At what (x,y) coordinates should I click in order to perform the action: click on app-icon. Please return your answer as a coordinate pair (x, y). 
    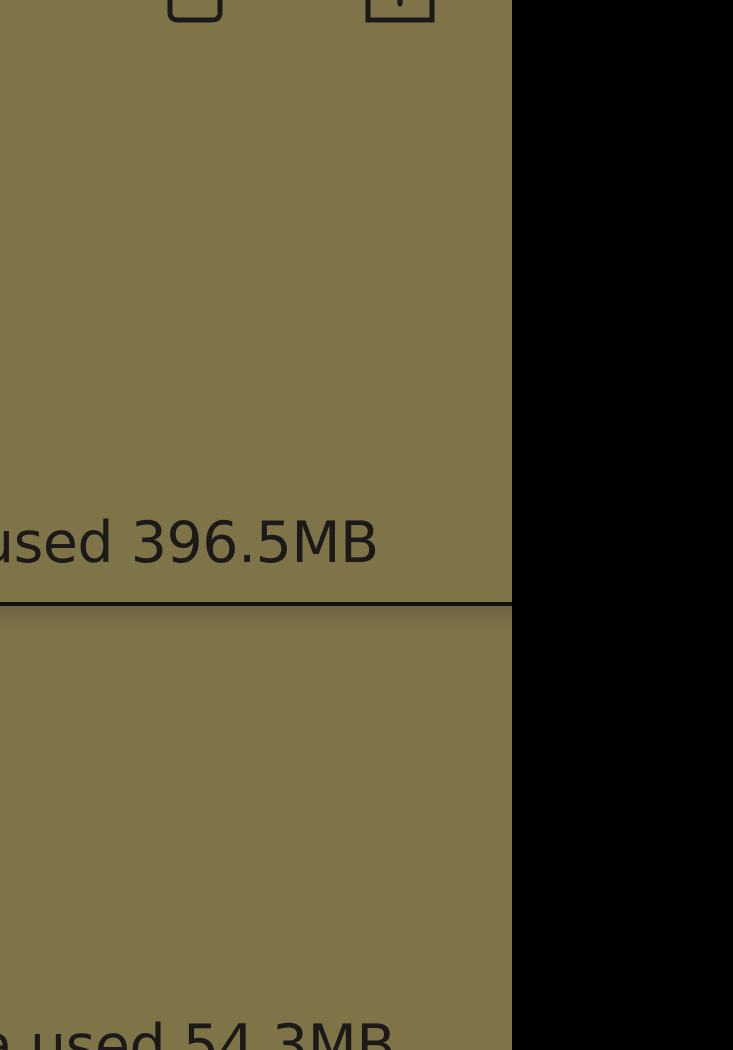
    Looking at the image, I should click on (195, 16).